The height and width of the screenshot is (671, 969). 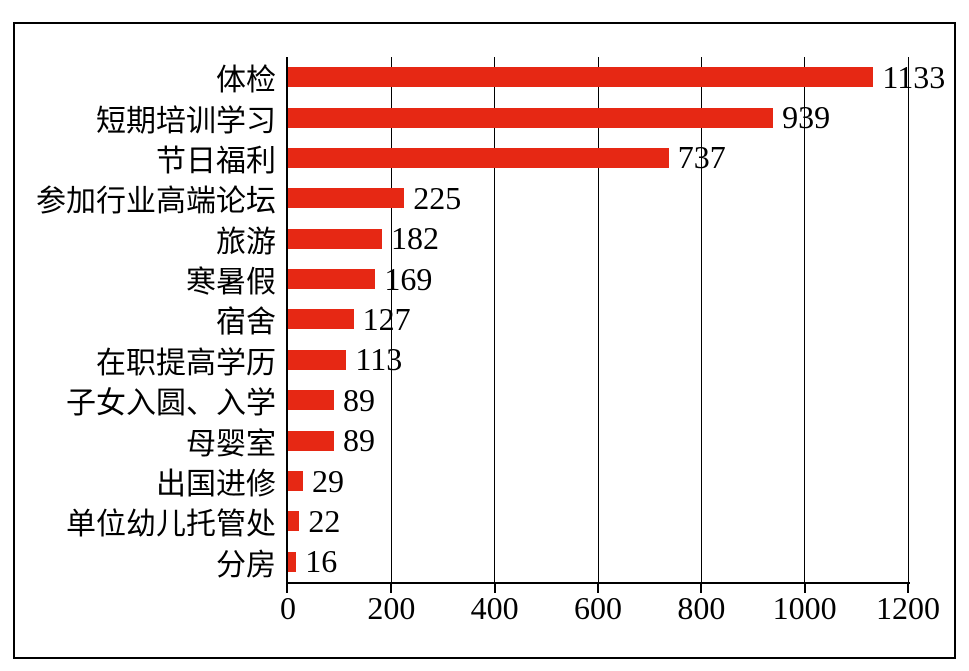 I want to click on table-row: 旅游 182, so click(x=461, y=239).